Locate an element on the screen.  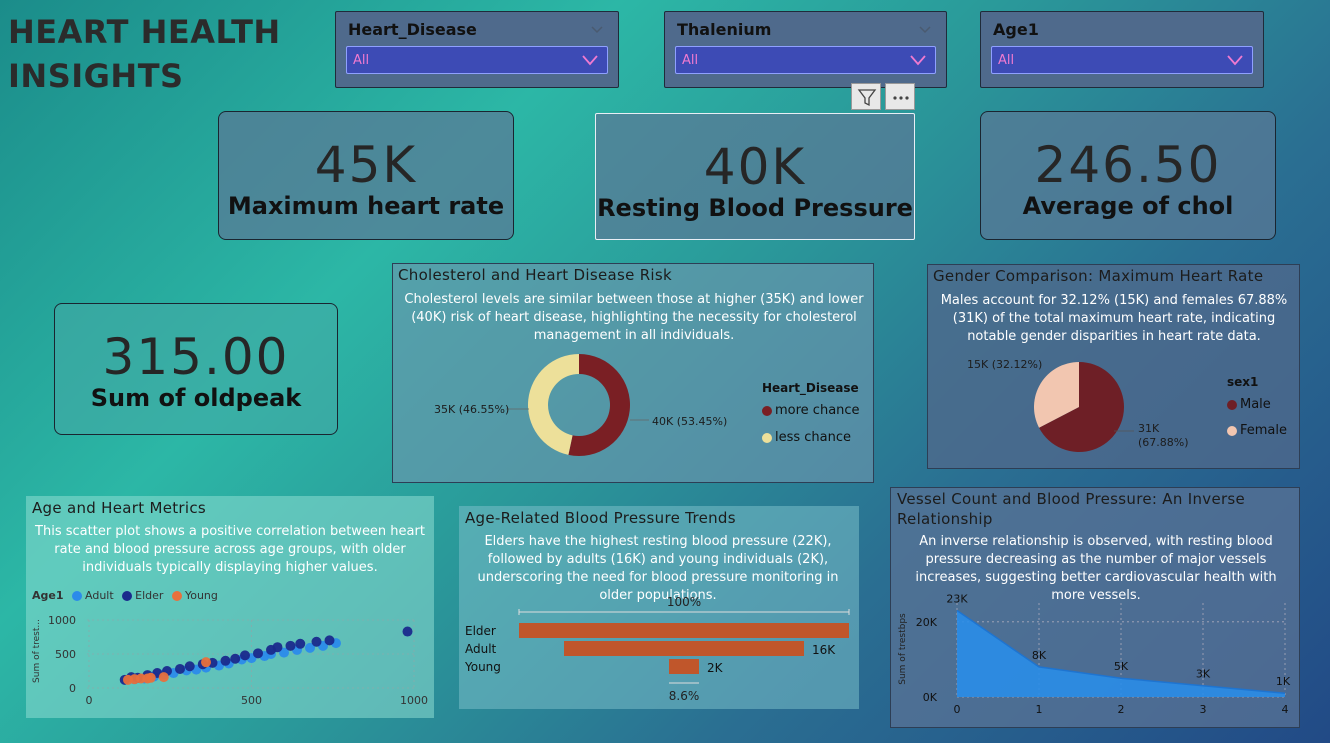
legend-label: more chance is located at coordinates (817, 410).